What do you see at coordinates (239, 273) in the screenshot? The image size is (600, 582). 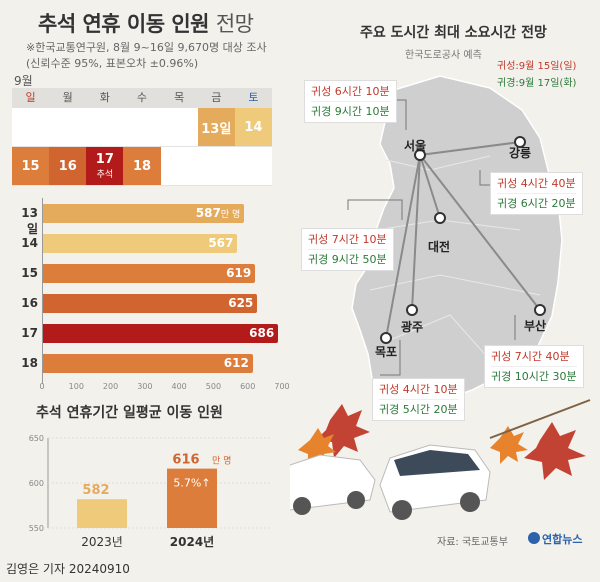 I see `bar-value-label: 619` at bounding box center [239, 273].